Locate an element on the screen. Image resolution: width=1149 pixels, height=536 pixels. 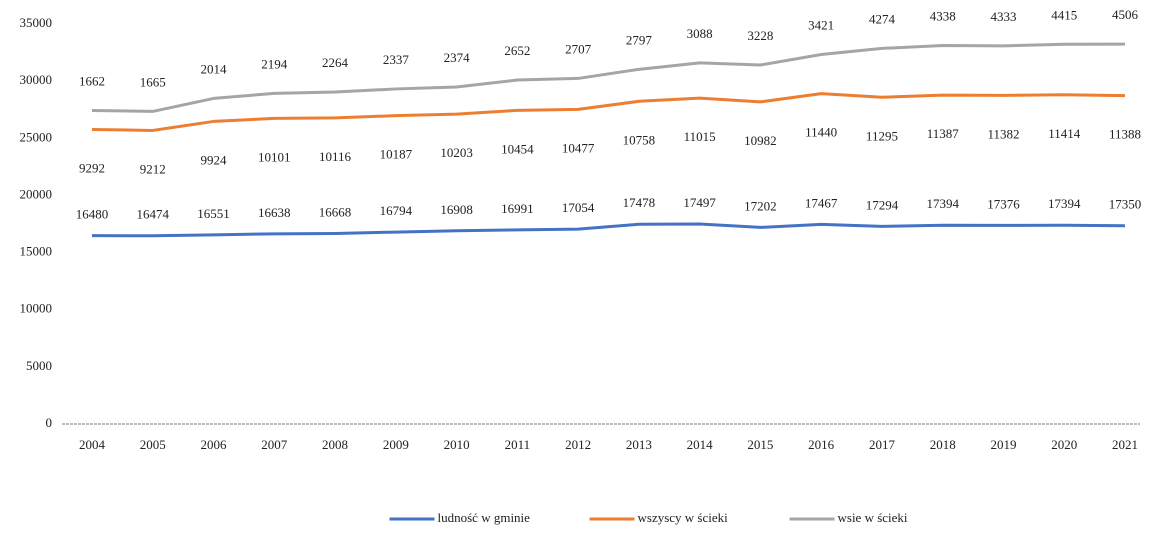
data-label: 2652 is located at coordinates (517, 50).